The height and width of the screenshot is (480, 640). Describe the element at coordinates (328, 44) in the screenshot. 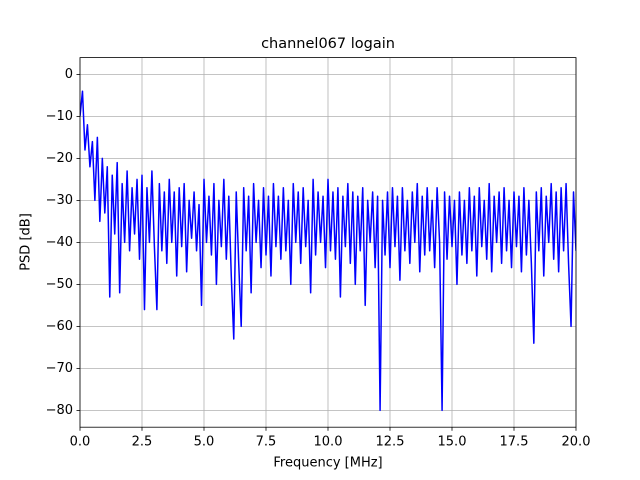

I see `chart-title: channel067 logain` at that location.